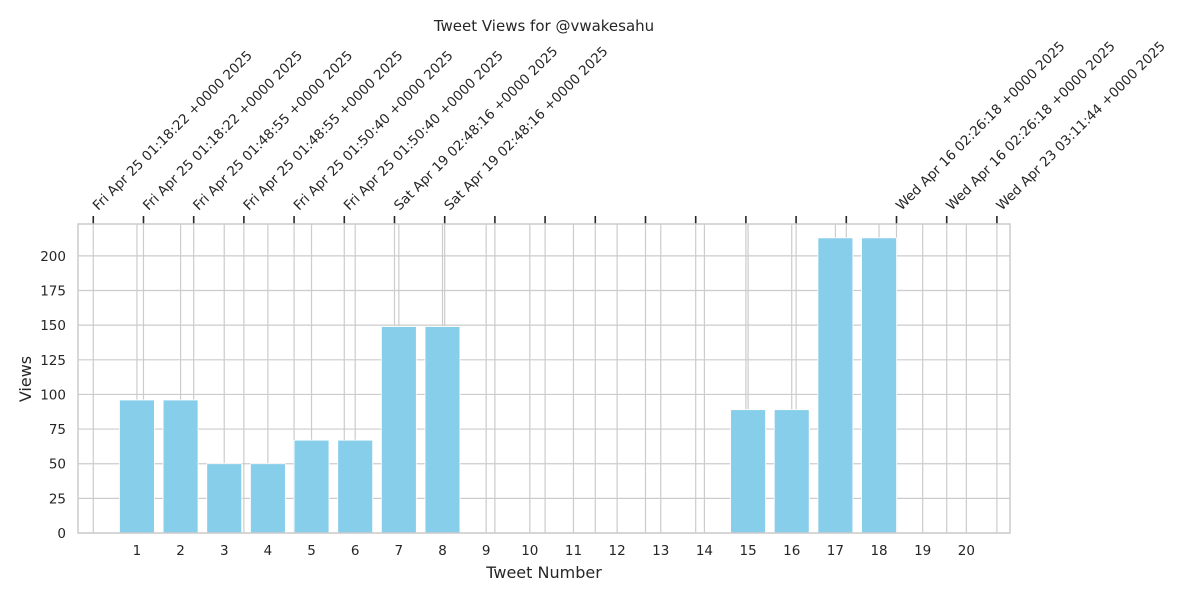 Image resolution: width=1200 pixels, height=604 pixels. I want to click on x-tick-label: 1, so click(137, 551).